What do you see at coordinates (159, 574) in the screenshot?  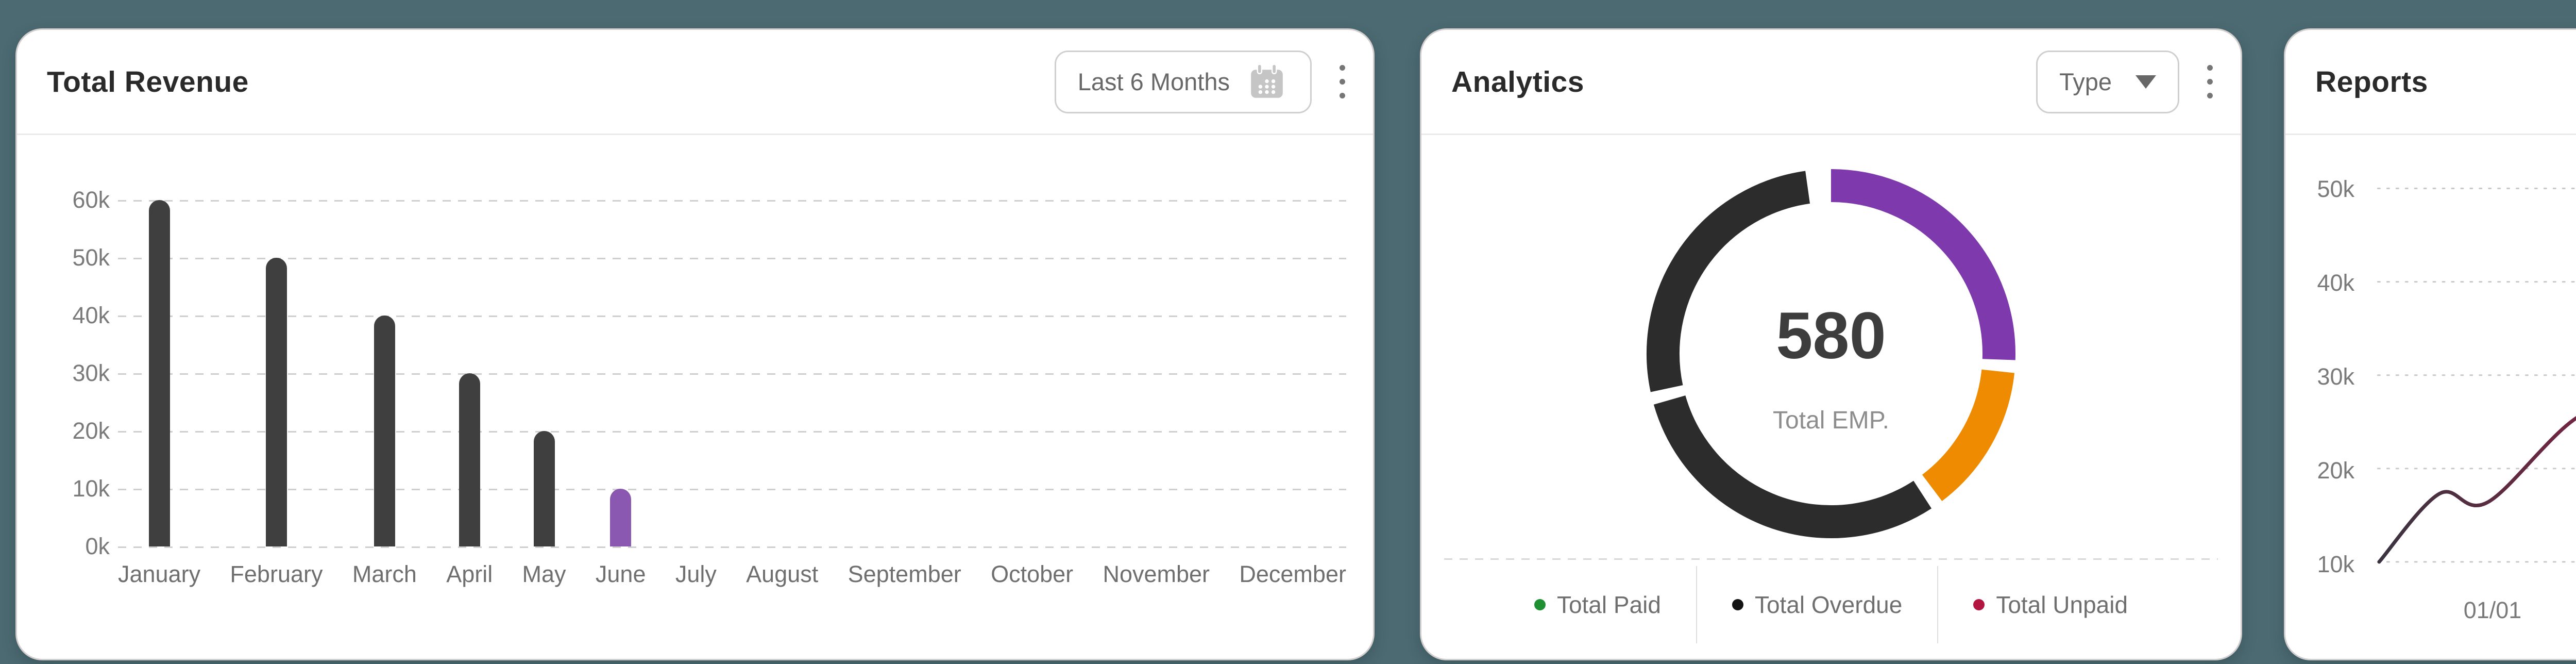 I see `x-tick-label: January` at bounding box center [159, 574].